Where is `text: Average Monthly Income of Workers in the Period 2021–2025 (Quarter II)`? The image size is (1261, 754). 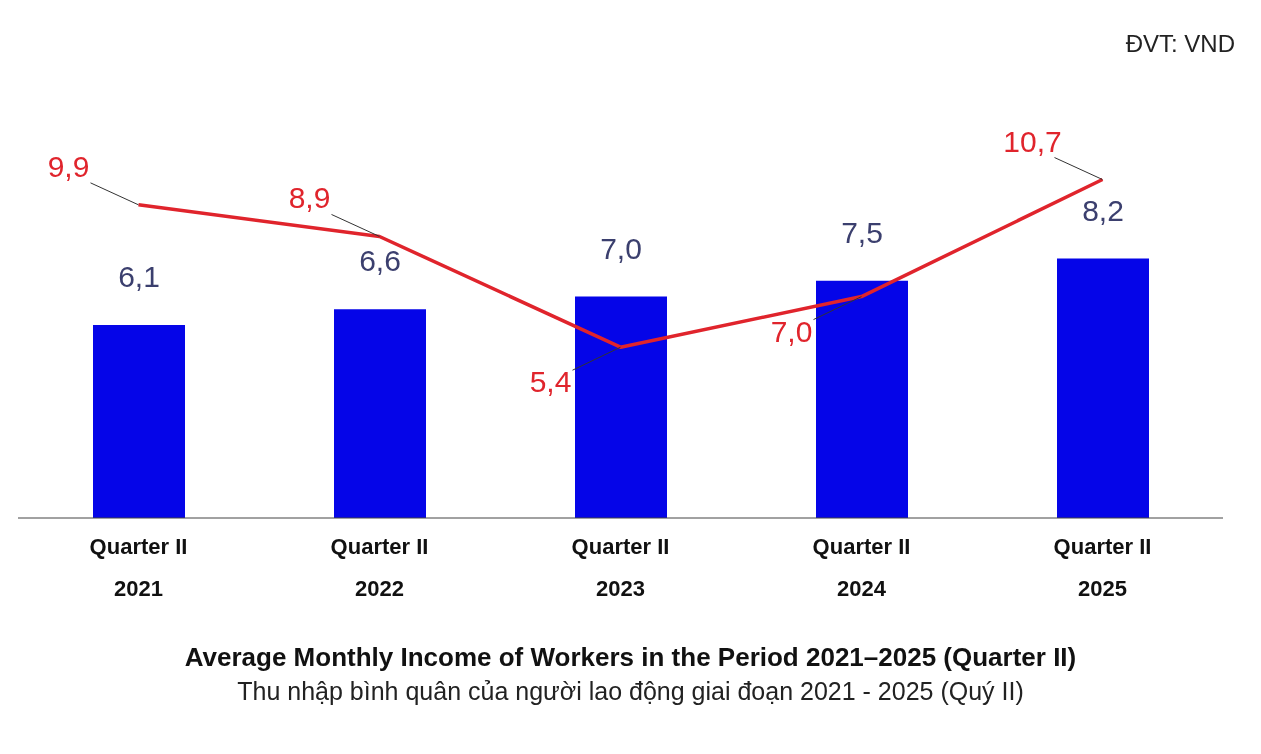
text: Average Monthly Income of Workers in the Period 2021–2025 (Quarter II) is located at coordinates (630, 657).